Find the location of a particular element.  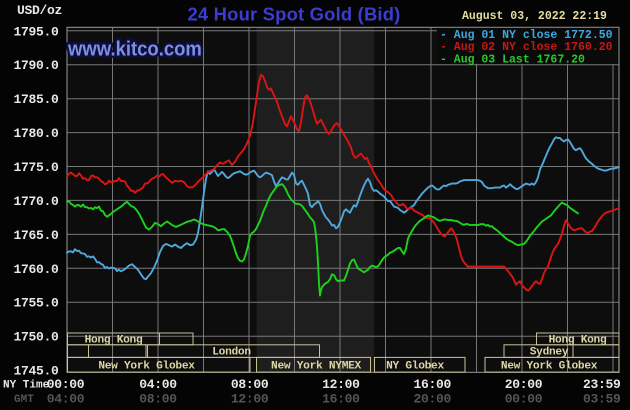

svg-text: Sydney is located at coordinates (549, 353).